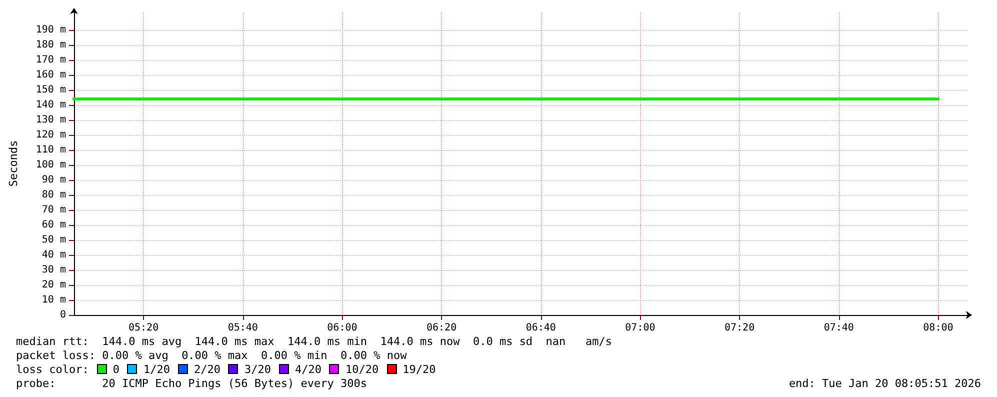  I want to click on x-tick-label: 06:00, so click(342, 328).